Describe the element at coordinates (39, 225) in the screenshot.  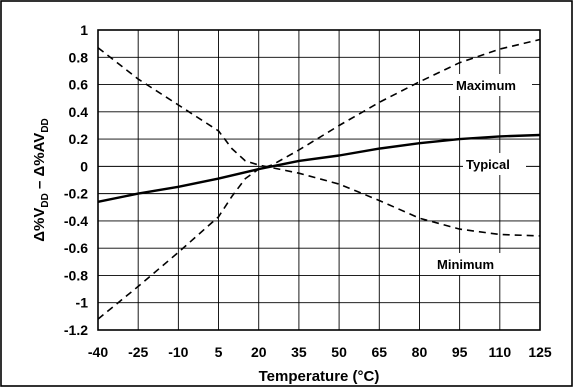
I see `y-axis-title-part-1: Δ%V` at that location.